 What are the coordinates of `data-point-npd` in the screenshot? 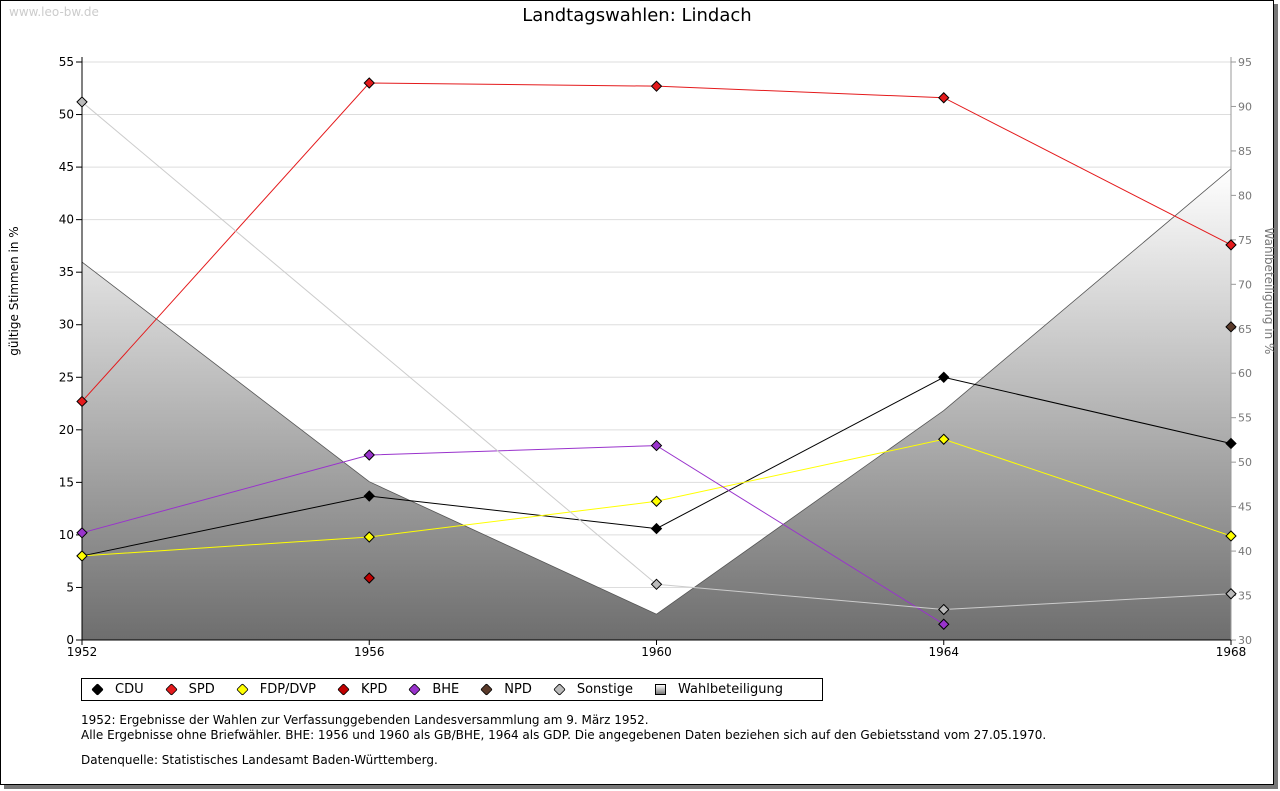 It's located at (1231, 327).